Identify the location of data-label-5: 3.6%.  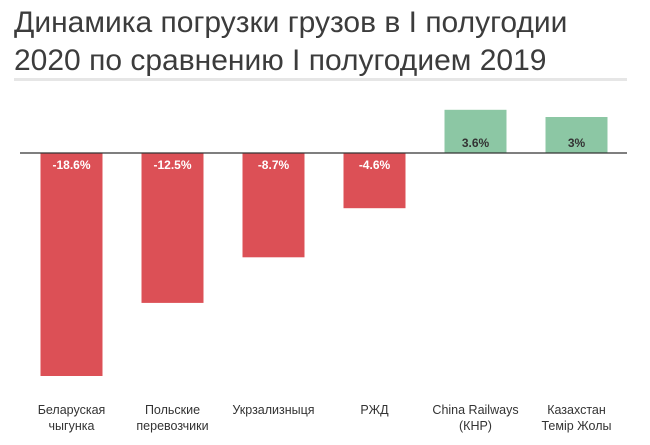
(476, 143).